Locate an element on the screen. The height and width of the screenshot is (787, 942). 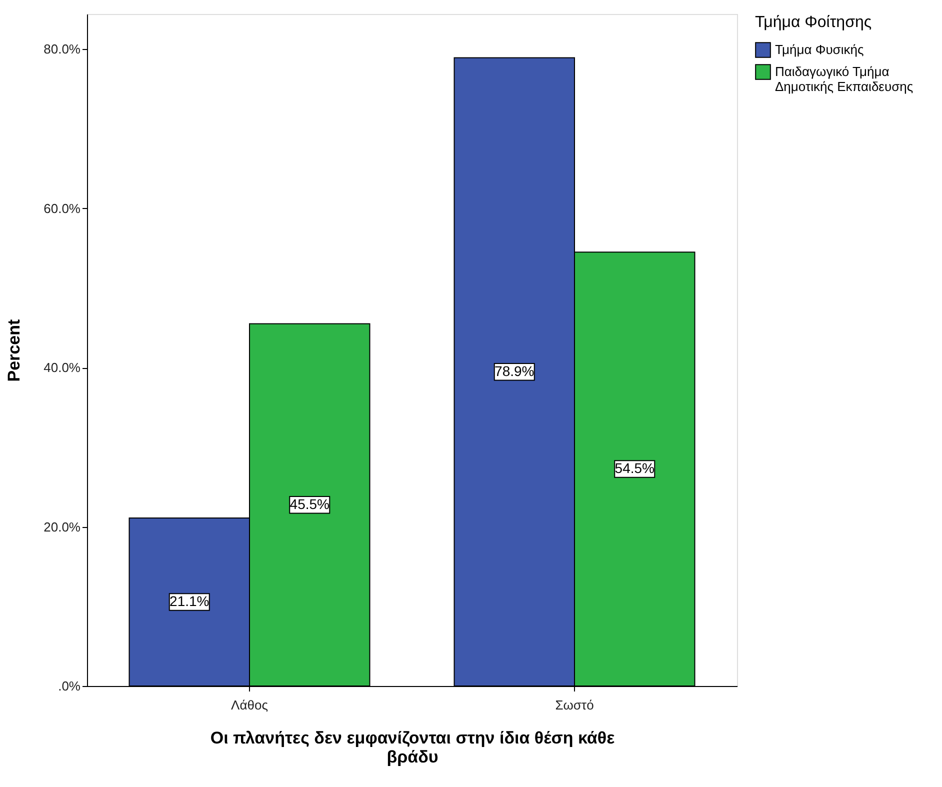
data-label: 45.5% is located at coordinates (310, 504).